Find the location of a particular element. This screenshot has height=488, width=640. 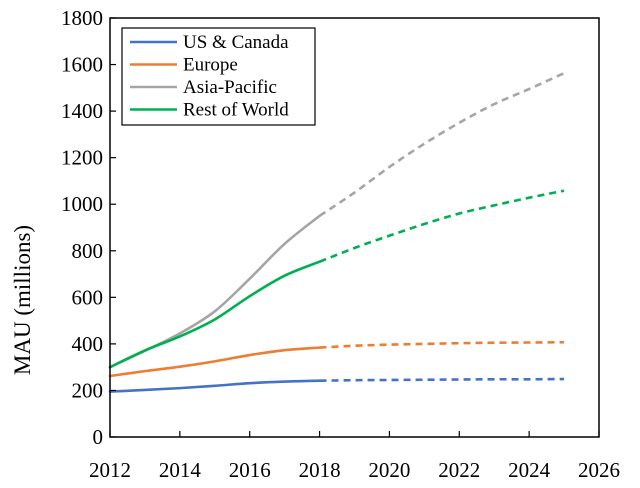

series-line-asia-pacific-forecast is located at coordinates (441, 144).